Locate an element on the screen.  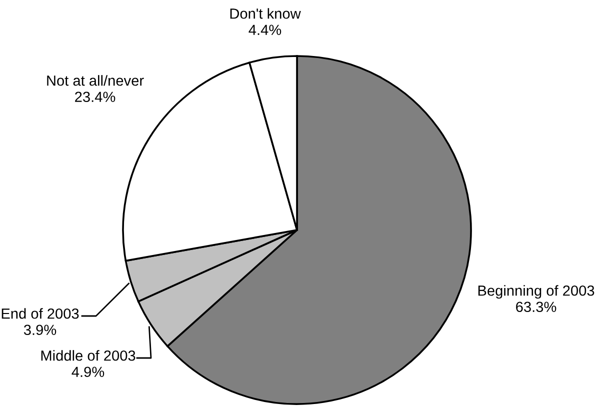
data-label: 3.9% is located at coordinates (40, 330).